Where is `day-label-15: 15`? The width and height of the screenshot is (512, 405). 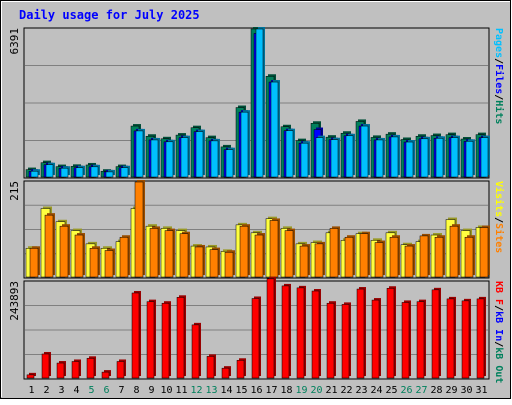 day-label-15: 15 is located at coordinates (241, 390).